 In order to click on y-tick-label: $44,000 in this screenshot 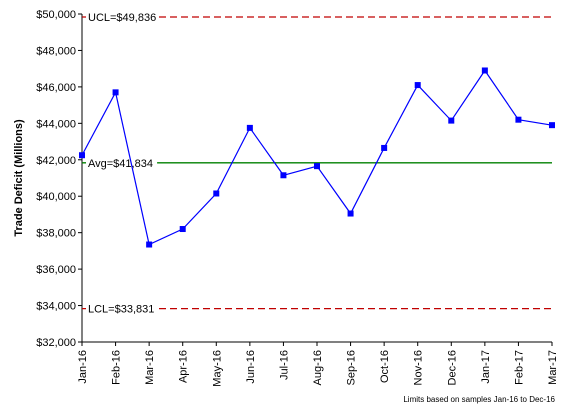, I will do `click(56, 124)`.